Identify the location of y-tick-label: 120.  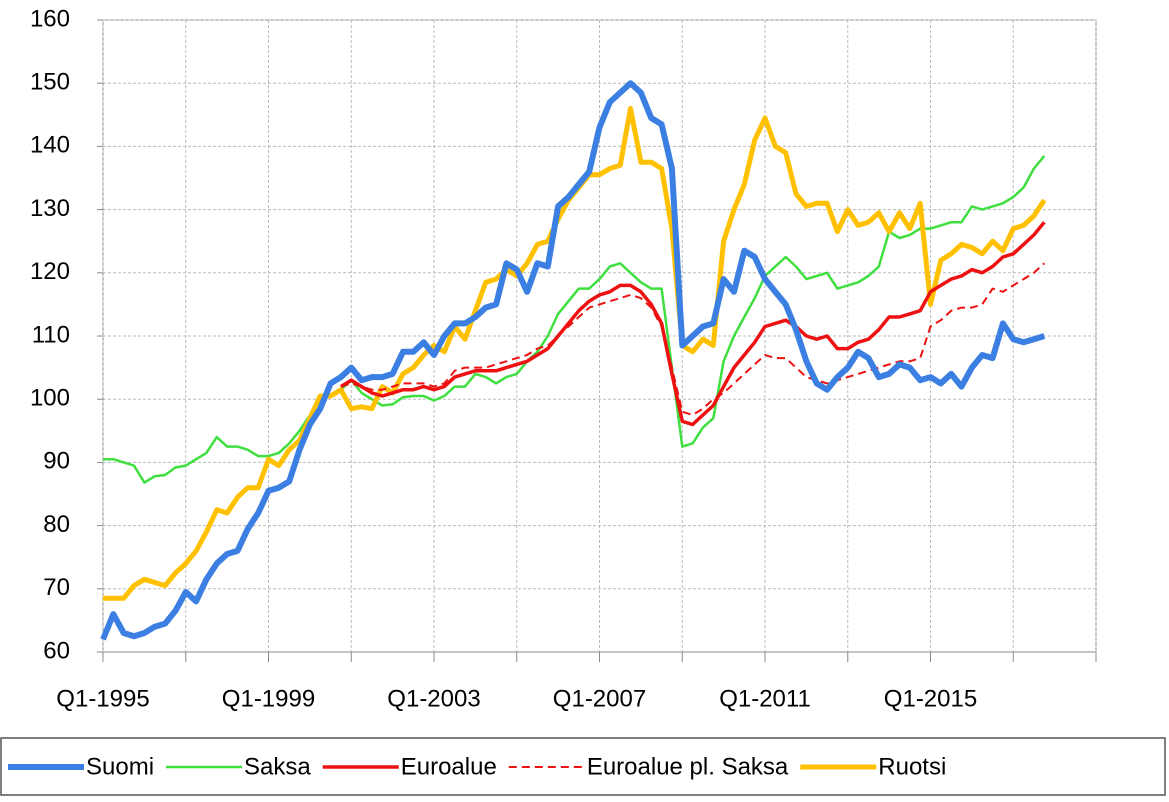
(50, 271).